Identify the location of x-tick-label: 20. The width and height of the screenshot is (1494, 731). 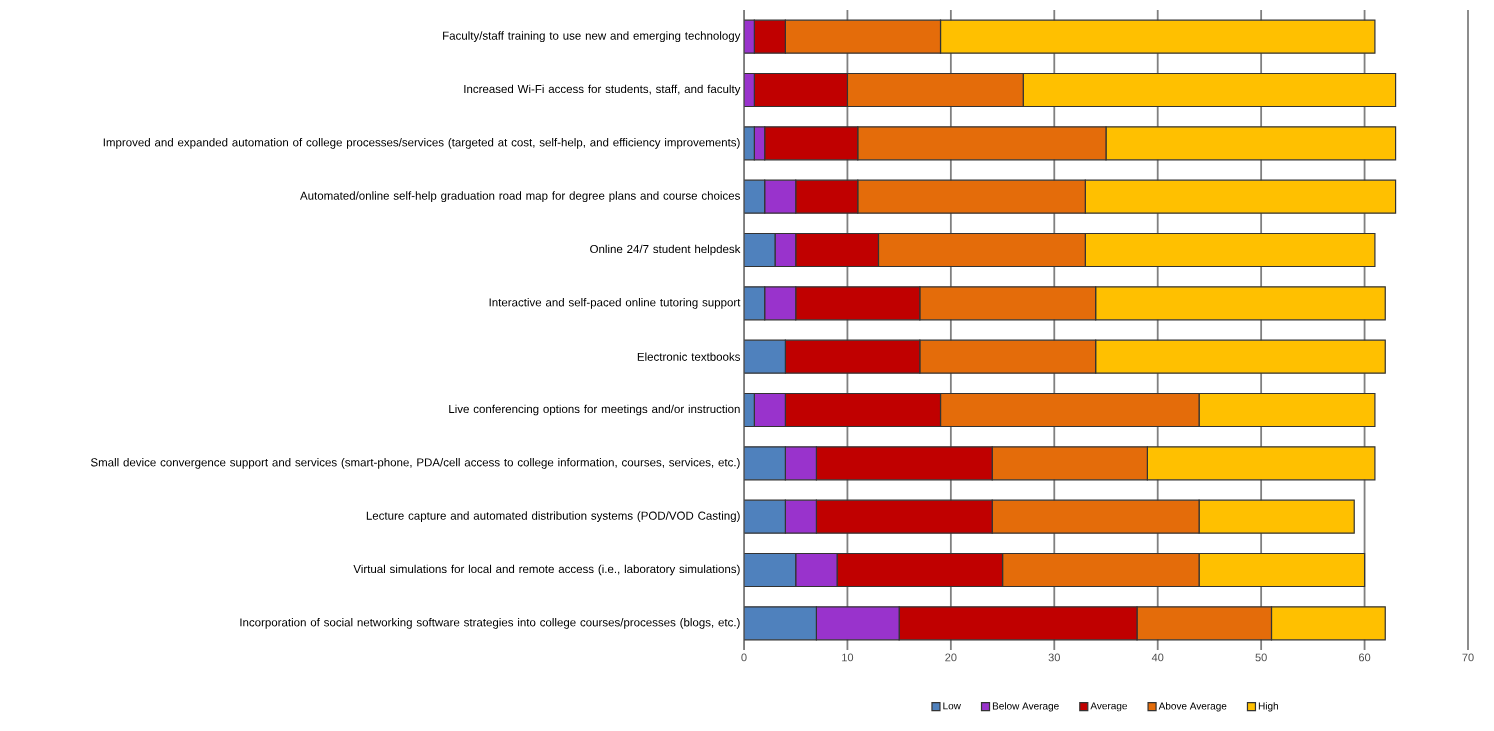
(951, 657).